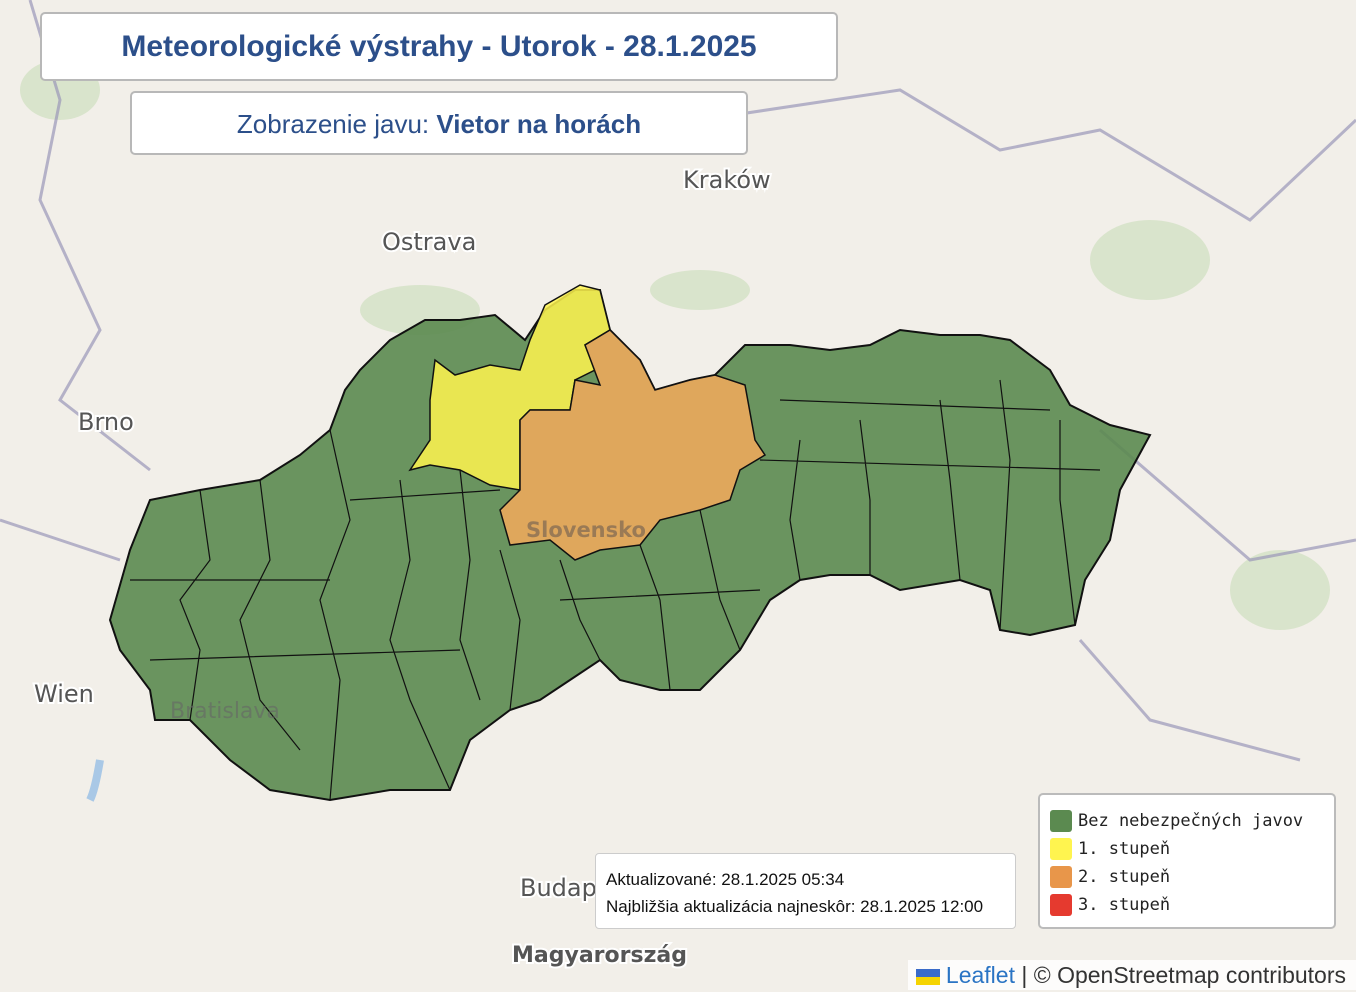 This screenshot has height=992, width=1356. What do you see at coordinates (333, 124) in the screenshot?
I see `phenomenon-label: Zobrazenie javu:` at bounding box center [333, 124].